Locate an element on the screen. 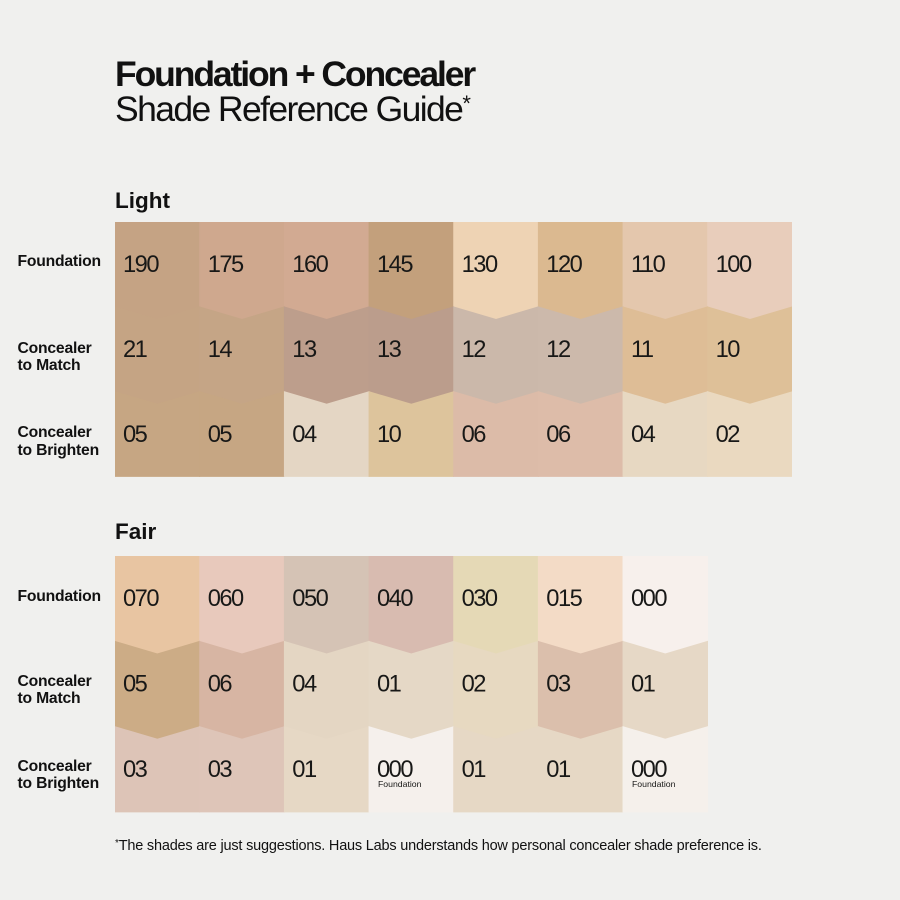 Image resolution: width=900 pixels, height=900 pixels. svg-text: 130 is located at coordinates (480, 265).